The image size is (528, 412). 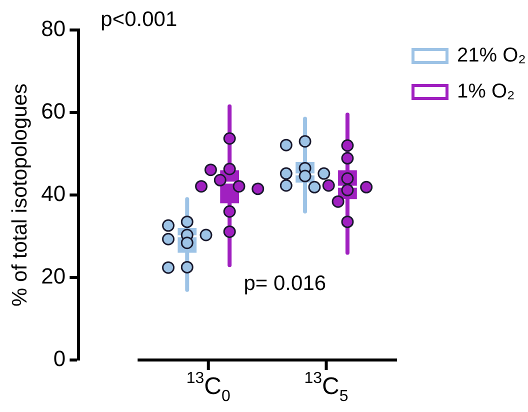 What do you see at coordinates (20, 195) in the screenshot?
I see `y-axis-title: % of total isotopologues` at bounding box center [20, 195].